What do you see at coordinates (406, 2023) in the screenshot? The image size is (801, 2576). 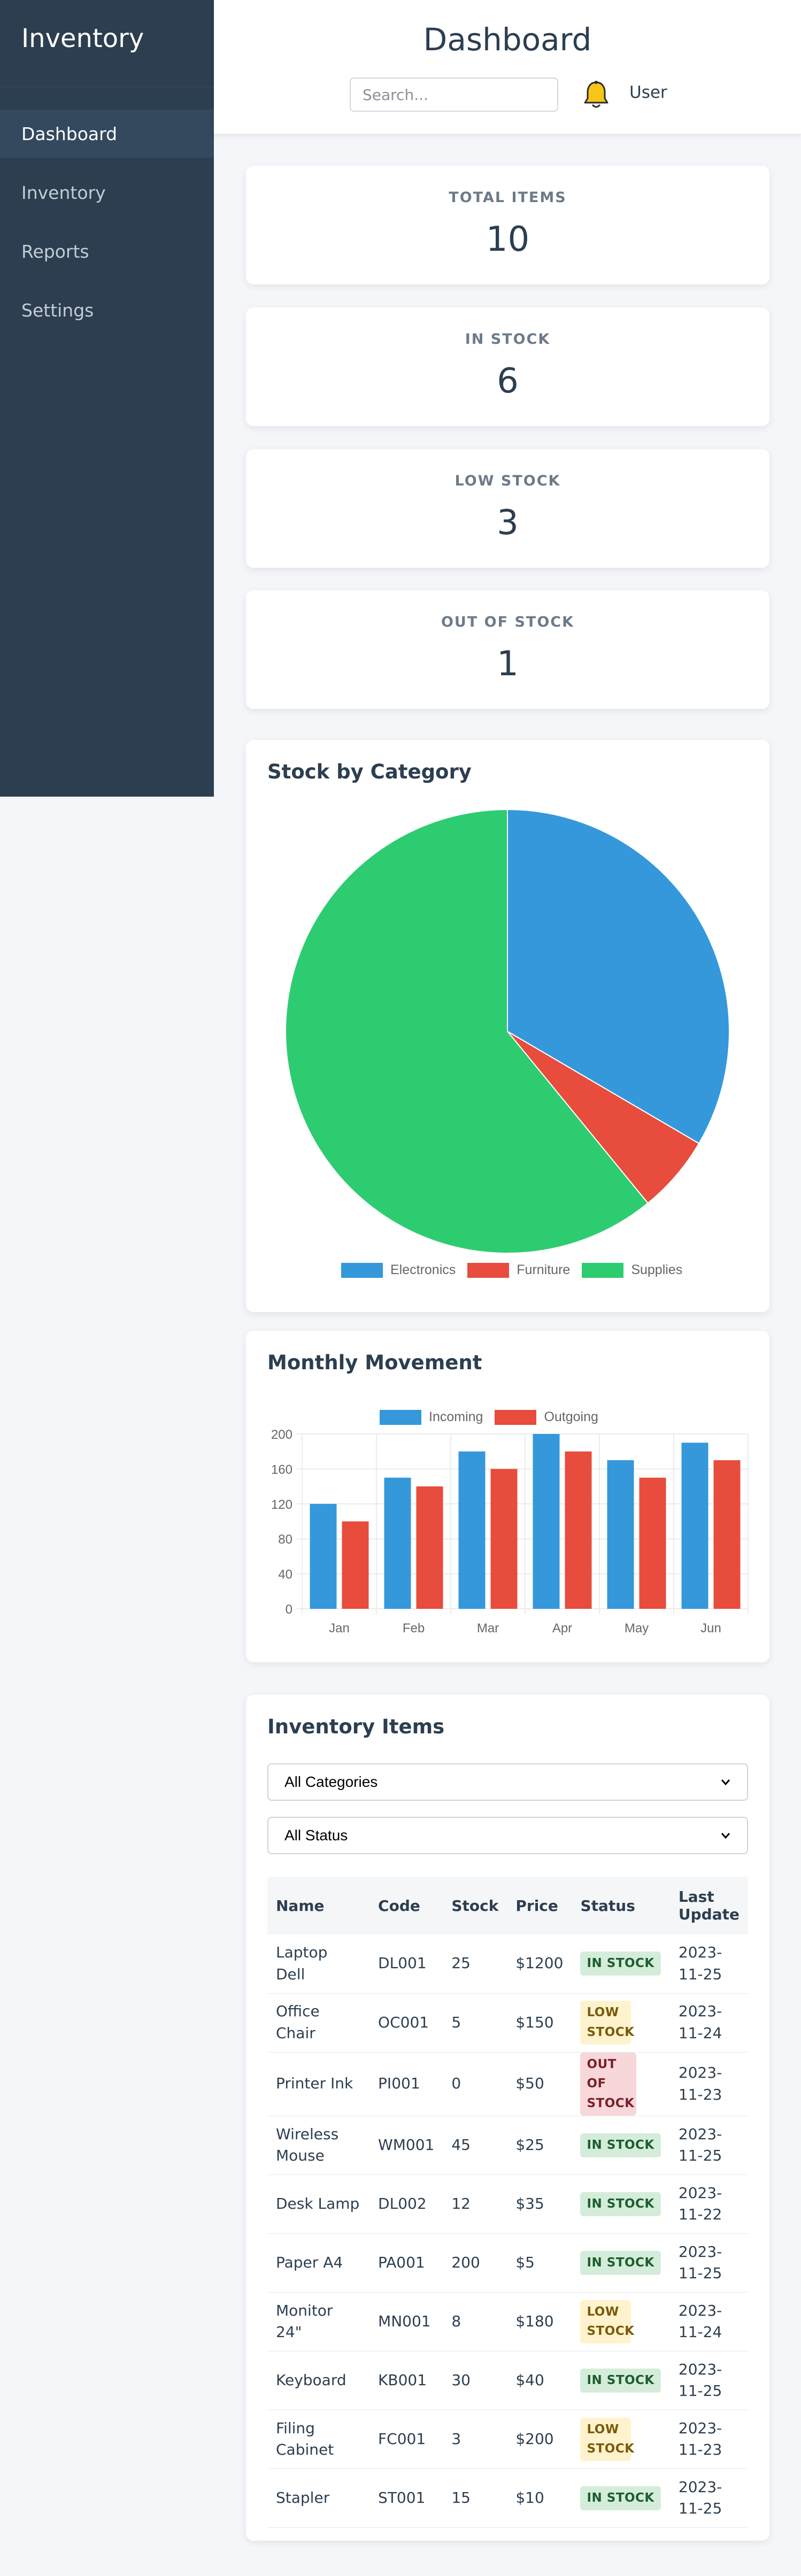 I see `item-code: OC001` at bounding box center [406, 2023].